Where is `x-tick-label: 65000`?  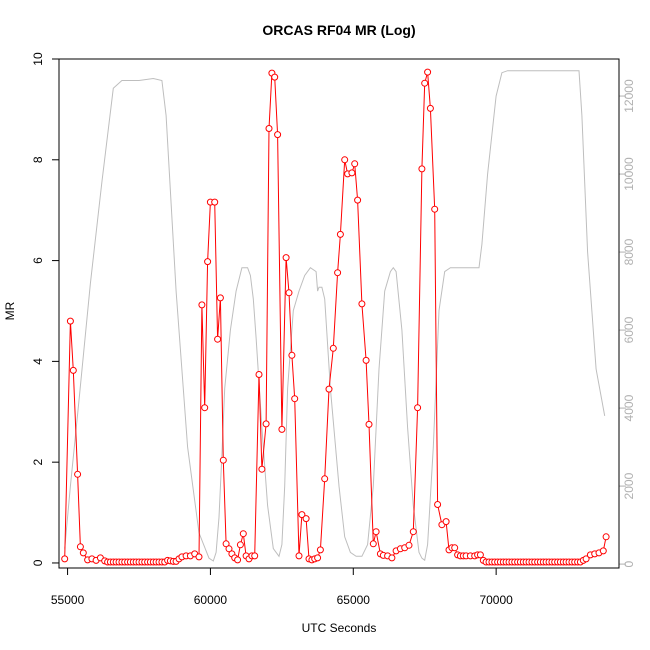 x-tick-label: 65000 is located at coordinates (354, 600).